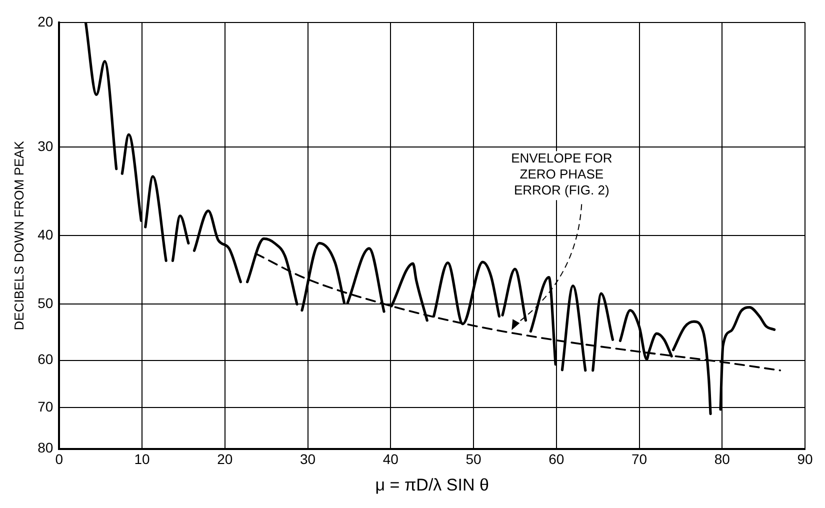  What do you see at coordinates (722, 459) in the screenshot?
I see `x-tick-label: 80` at bounding box center [722, 459].